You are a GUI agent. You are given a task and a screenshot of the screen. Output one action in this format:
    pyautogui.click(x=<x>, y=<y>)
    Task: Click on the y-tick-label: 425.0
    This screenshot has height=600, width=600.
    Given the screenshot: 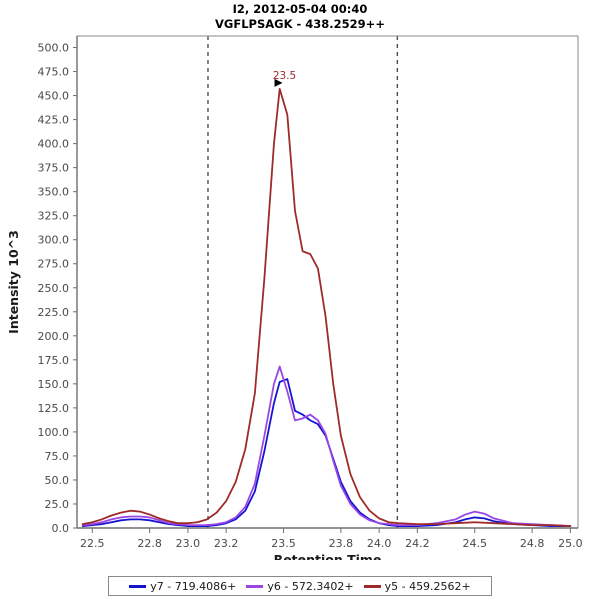 What is the action you would take?
    pyautogui.click(x=54, y=120)
    